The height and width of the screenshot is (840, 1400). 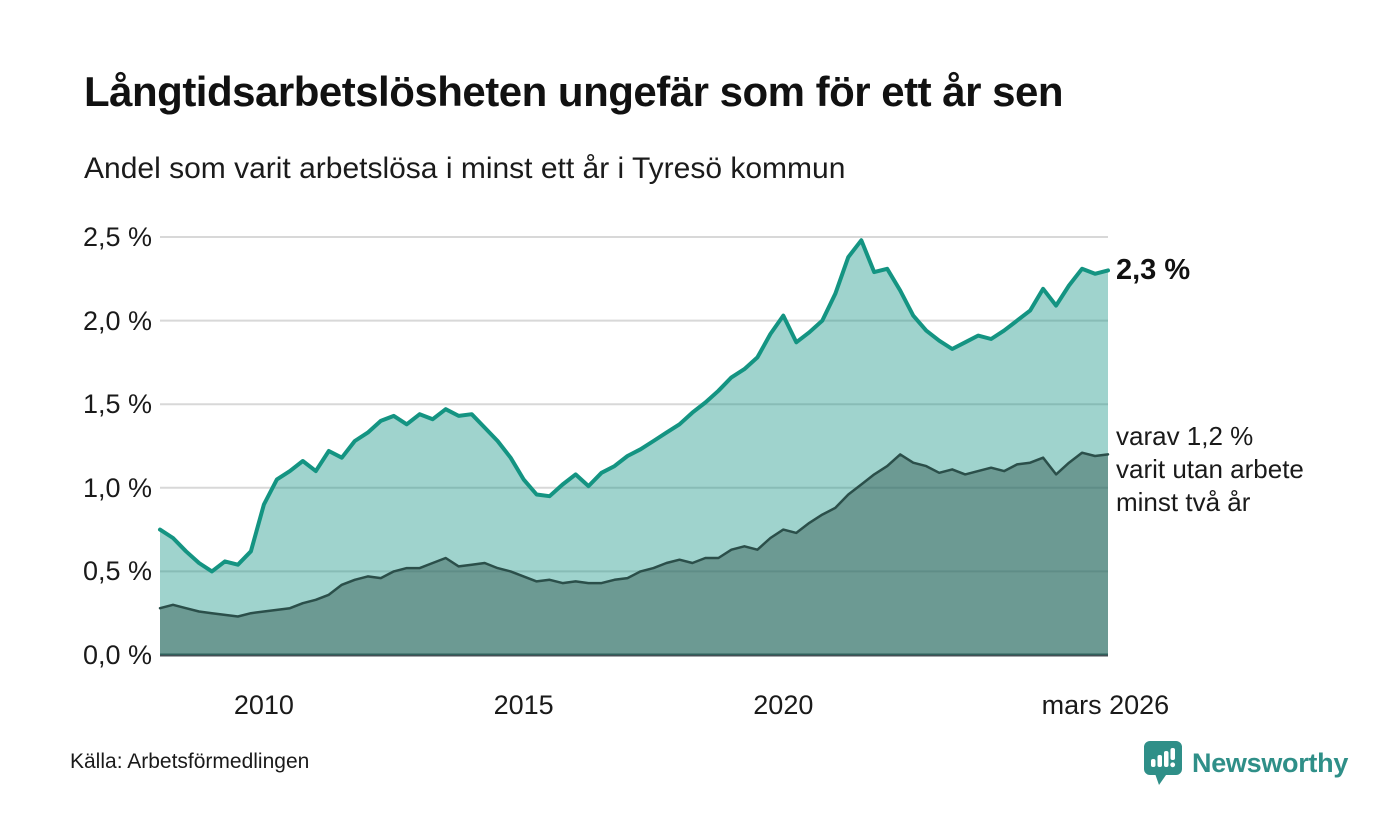 I want to click on x-axis-tick-label: 2020, so click(x=783, y=705).